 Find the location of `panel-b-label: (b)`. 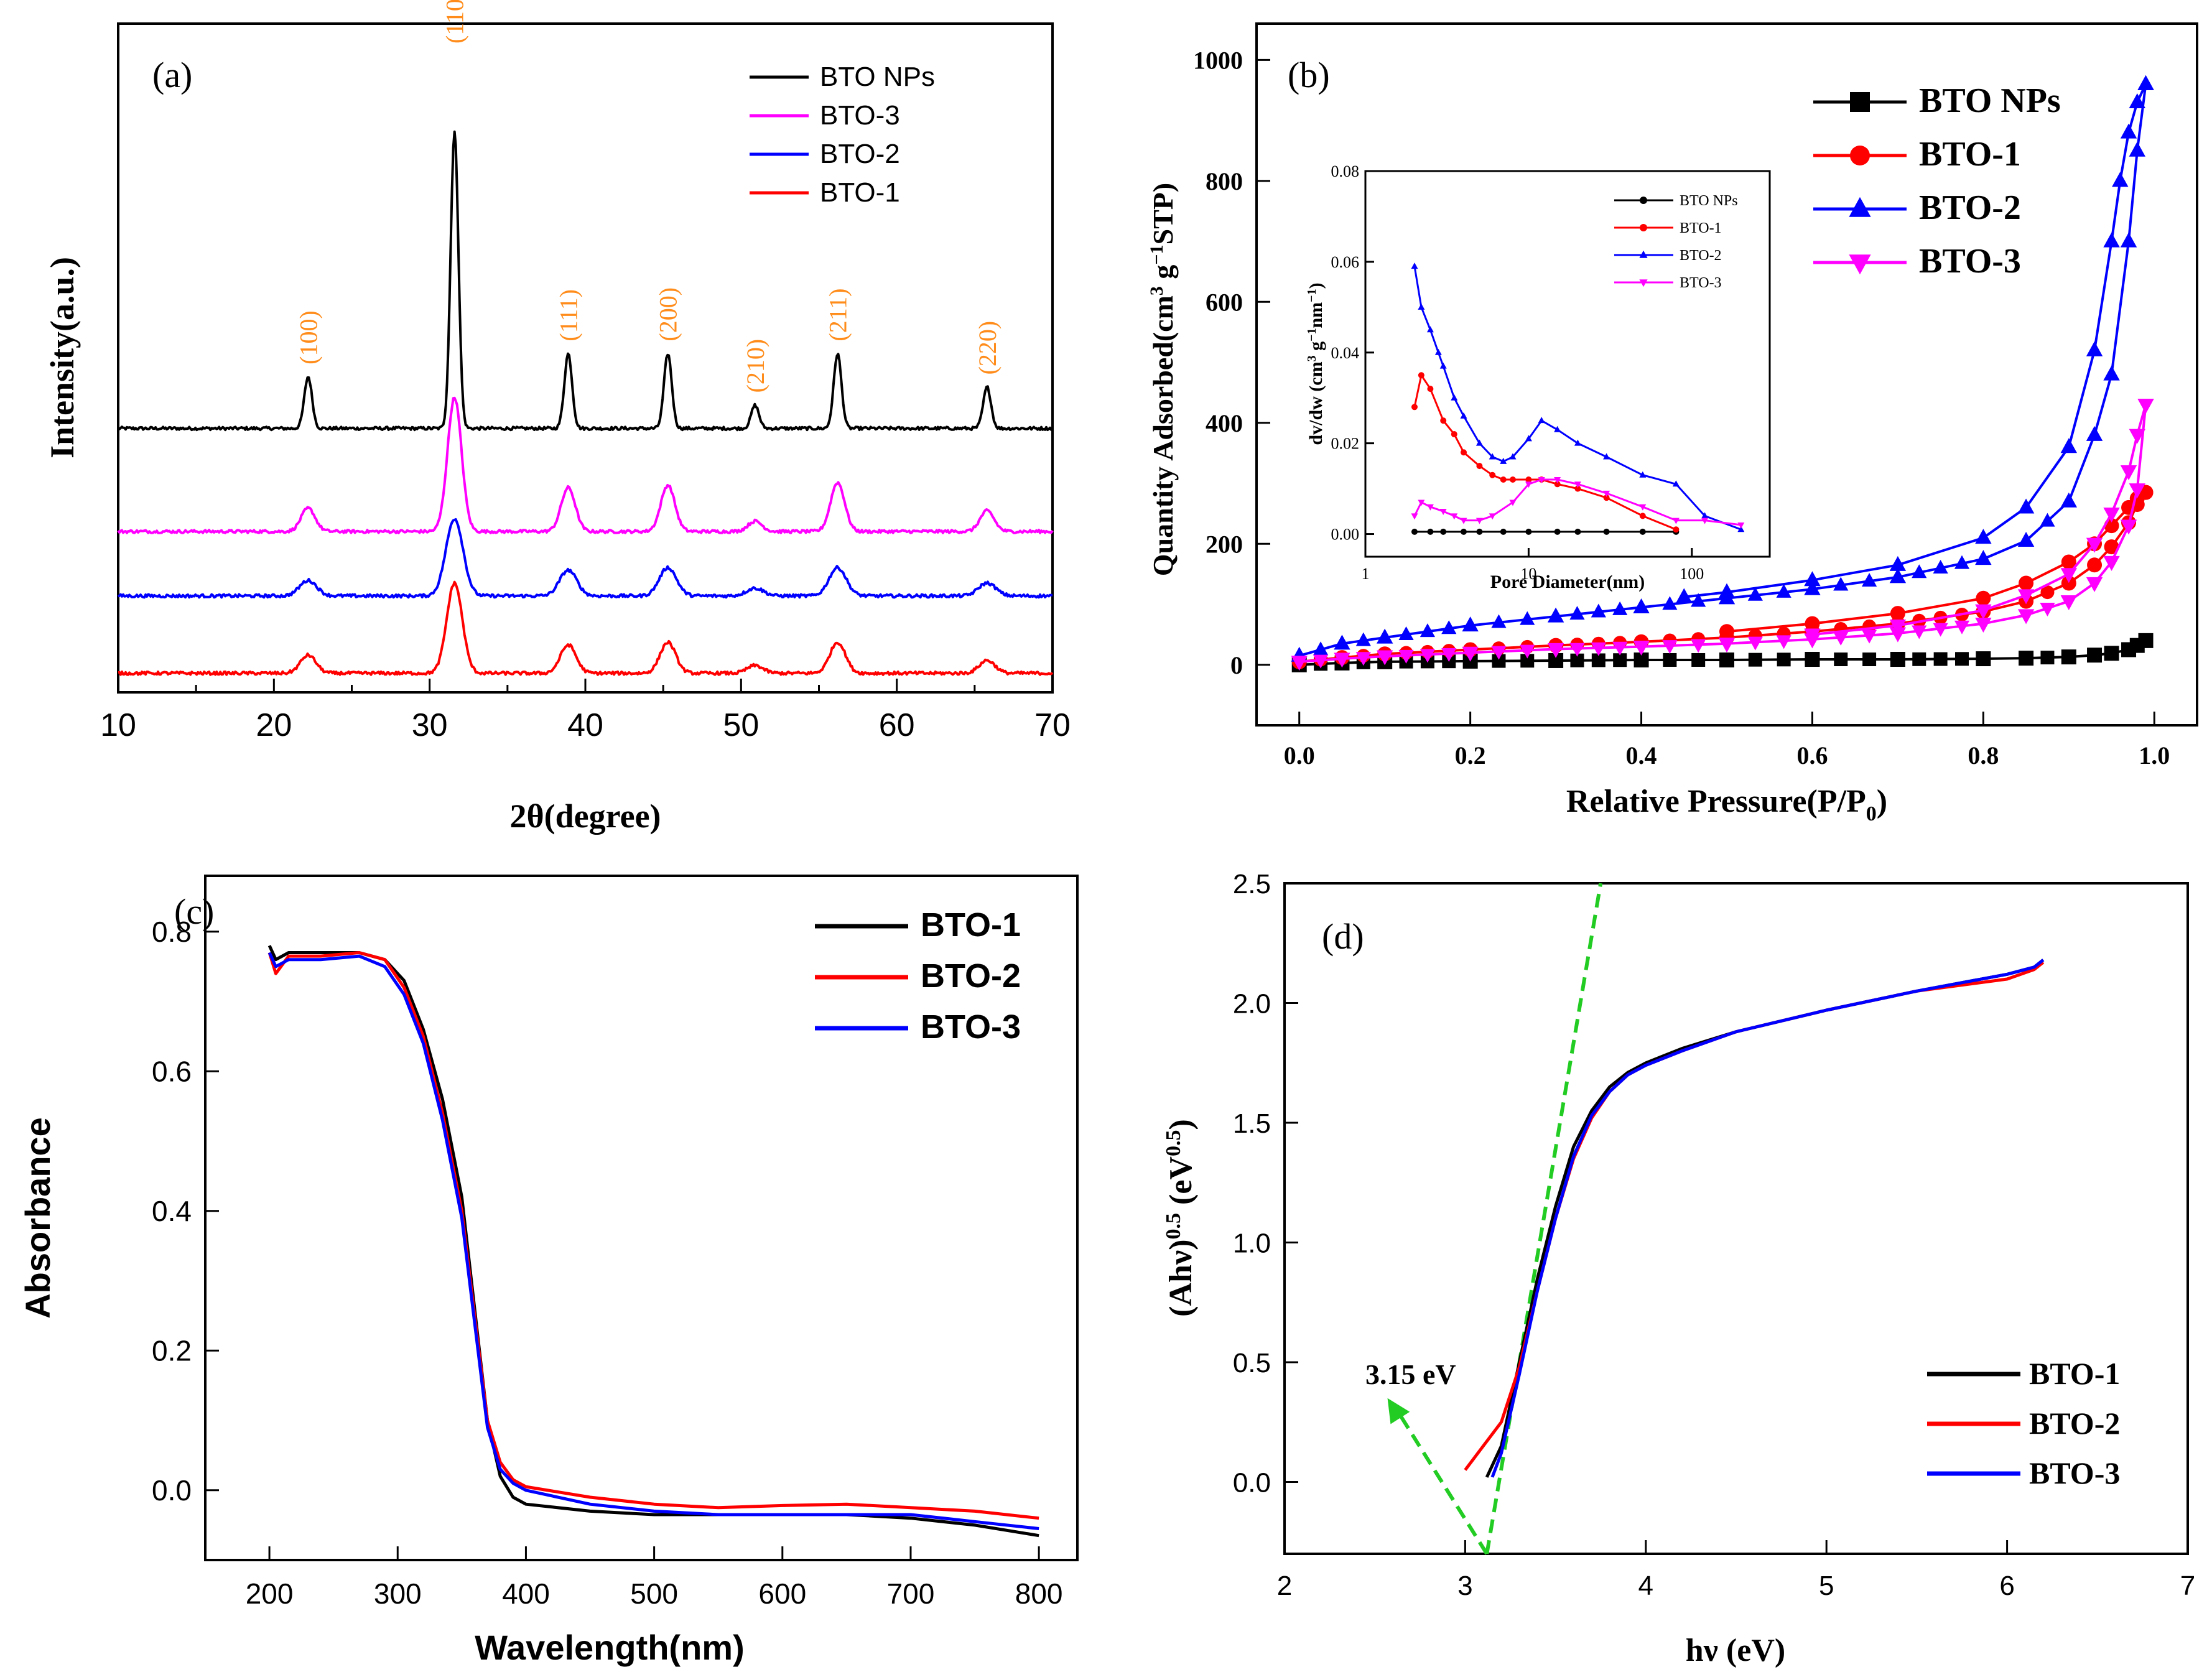

panel-b-label: (b) is located at coordinates (1309, 75).